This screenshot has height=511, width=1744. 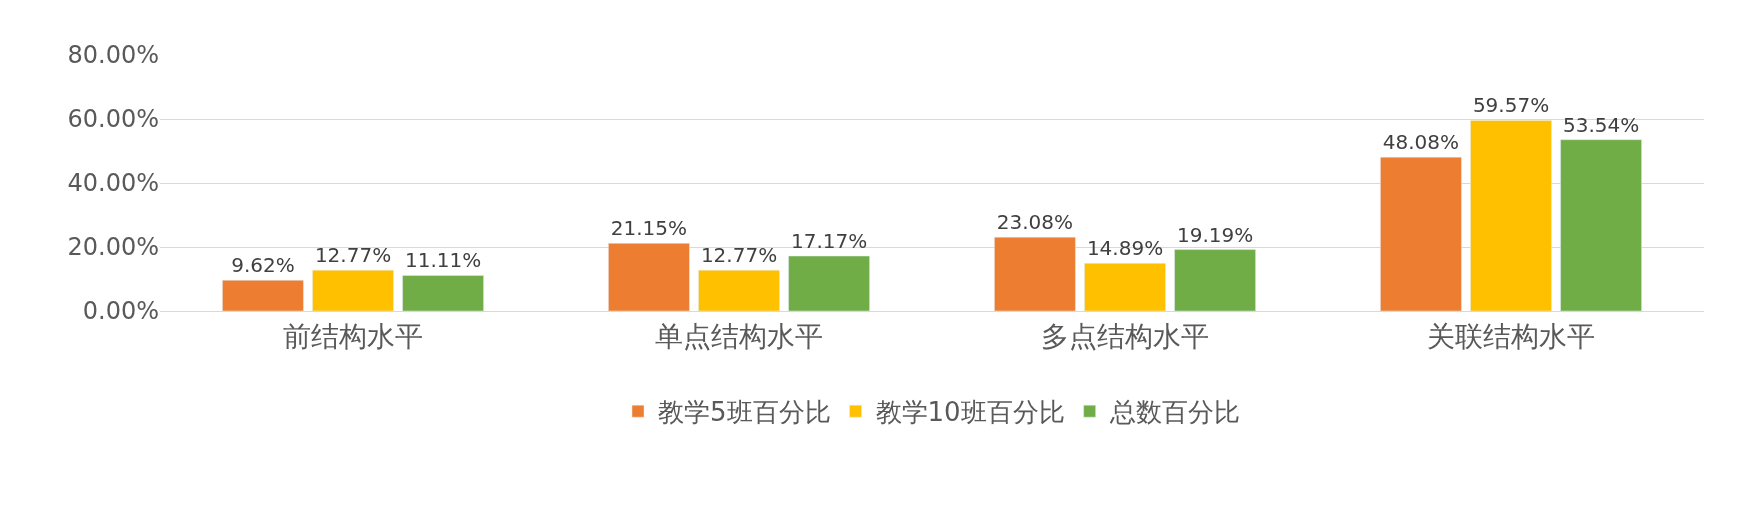 What do you see at coordinates (1125, 336) in the screenshot?
I see `x-tick-label: 多点结构水平` at bounding box center [1125, 336].